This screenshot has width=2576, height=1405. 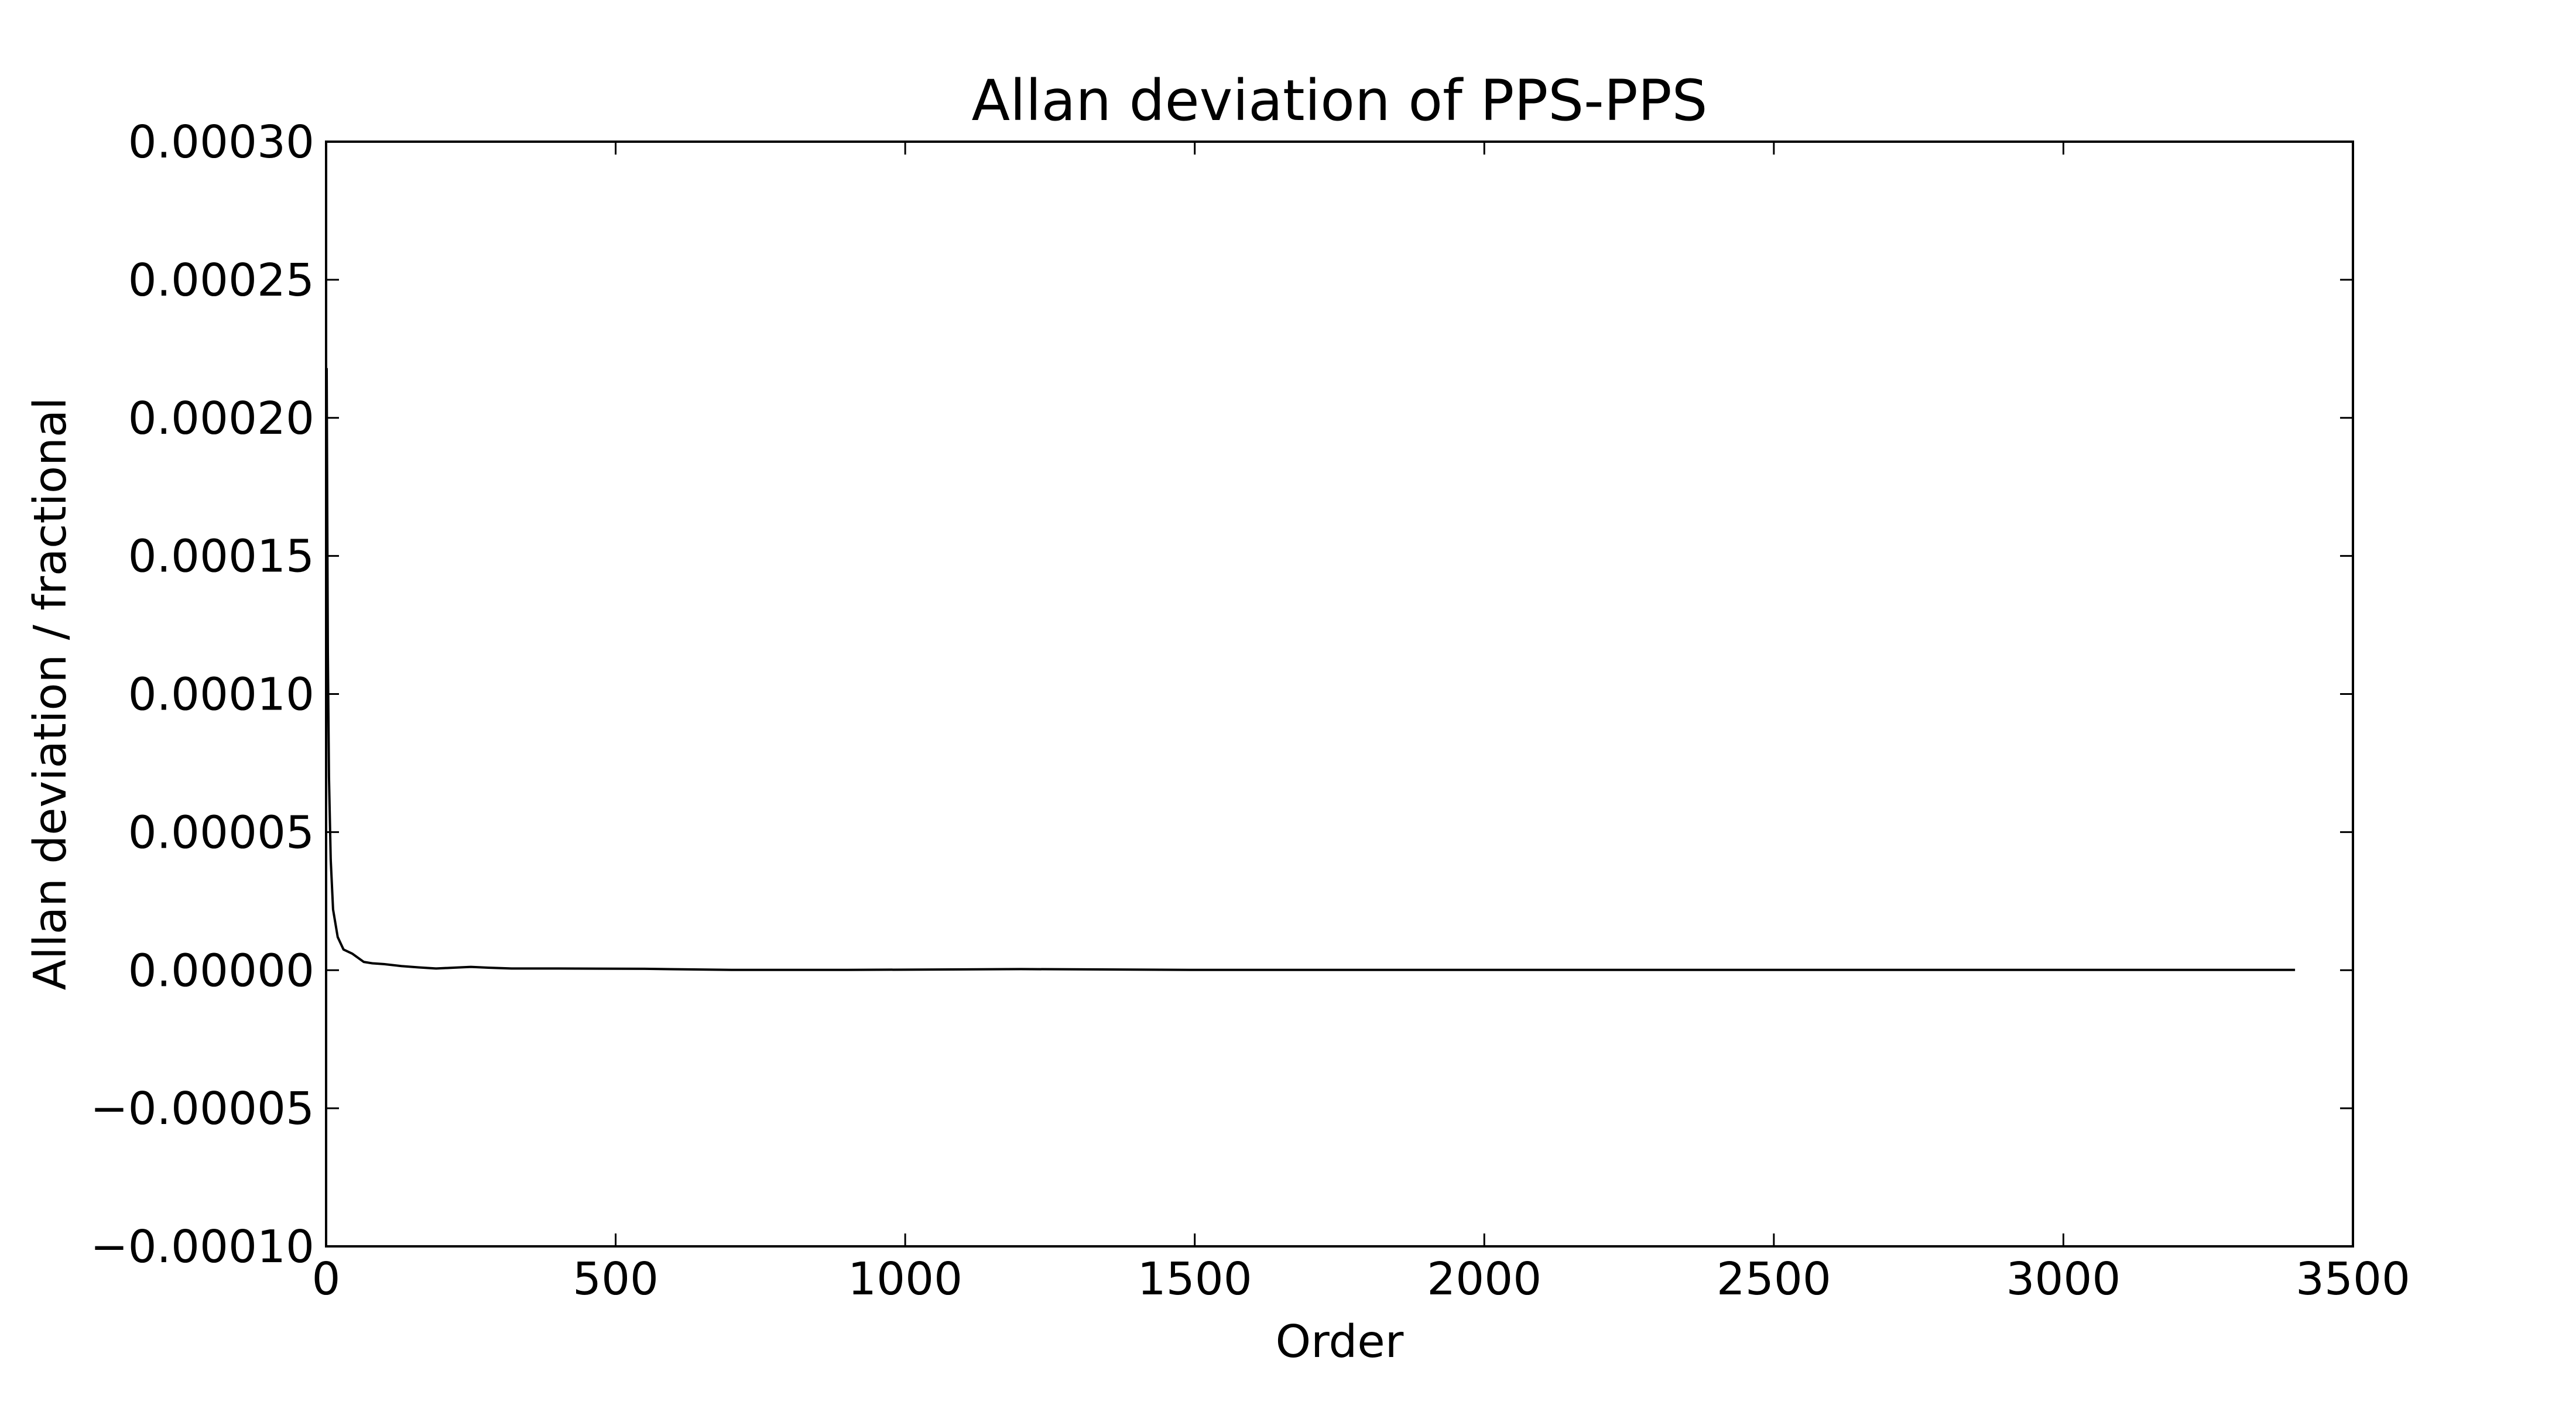 What do you see at coordinates (51, 694) in the screenshot?
I see `y-axis-label: Allan deviation / fractional` at bounding box center [51, 694].